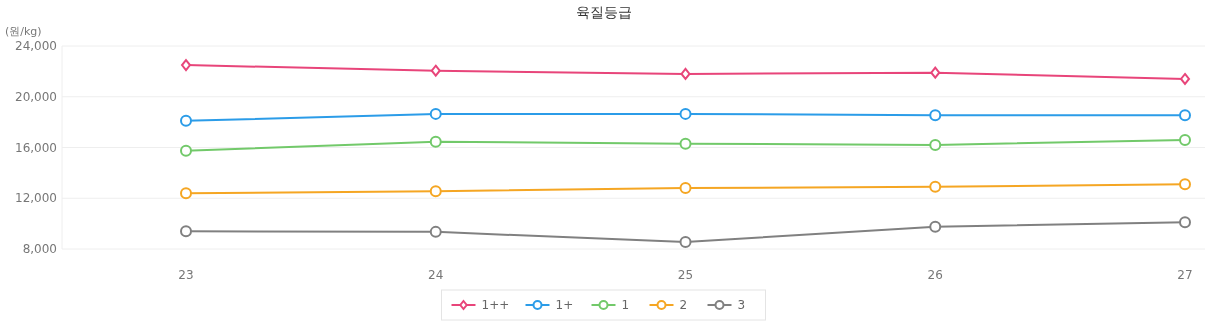 The height and width of the screenshot is (322, 1207). What do you see at coordinates (186, 275) in the screenshot?
I see `x-tick-label: 23` at bounding box center [186, 275].